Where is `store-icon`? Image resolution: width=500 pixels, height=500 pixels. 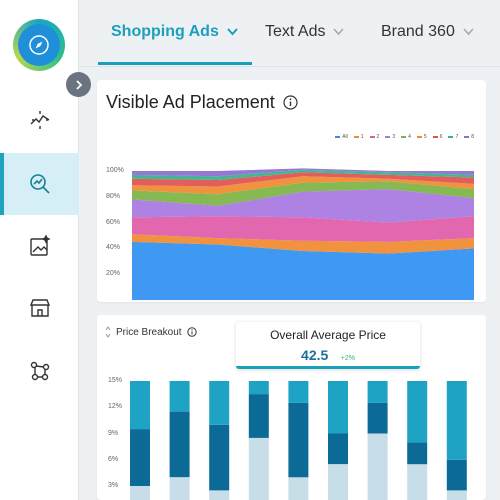
store-icon is located at coordinates (39, 308).